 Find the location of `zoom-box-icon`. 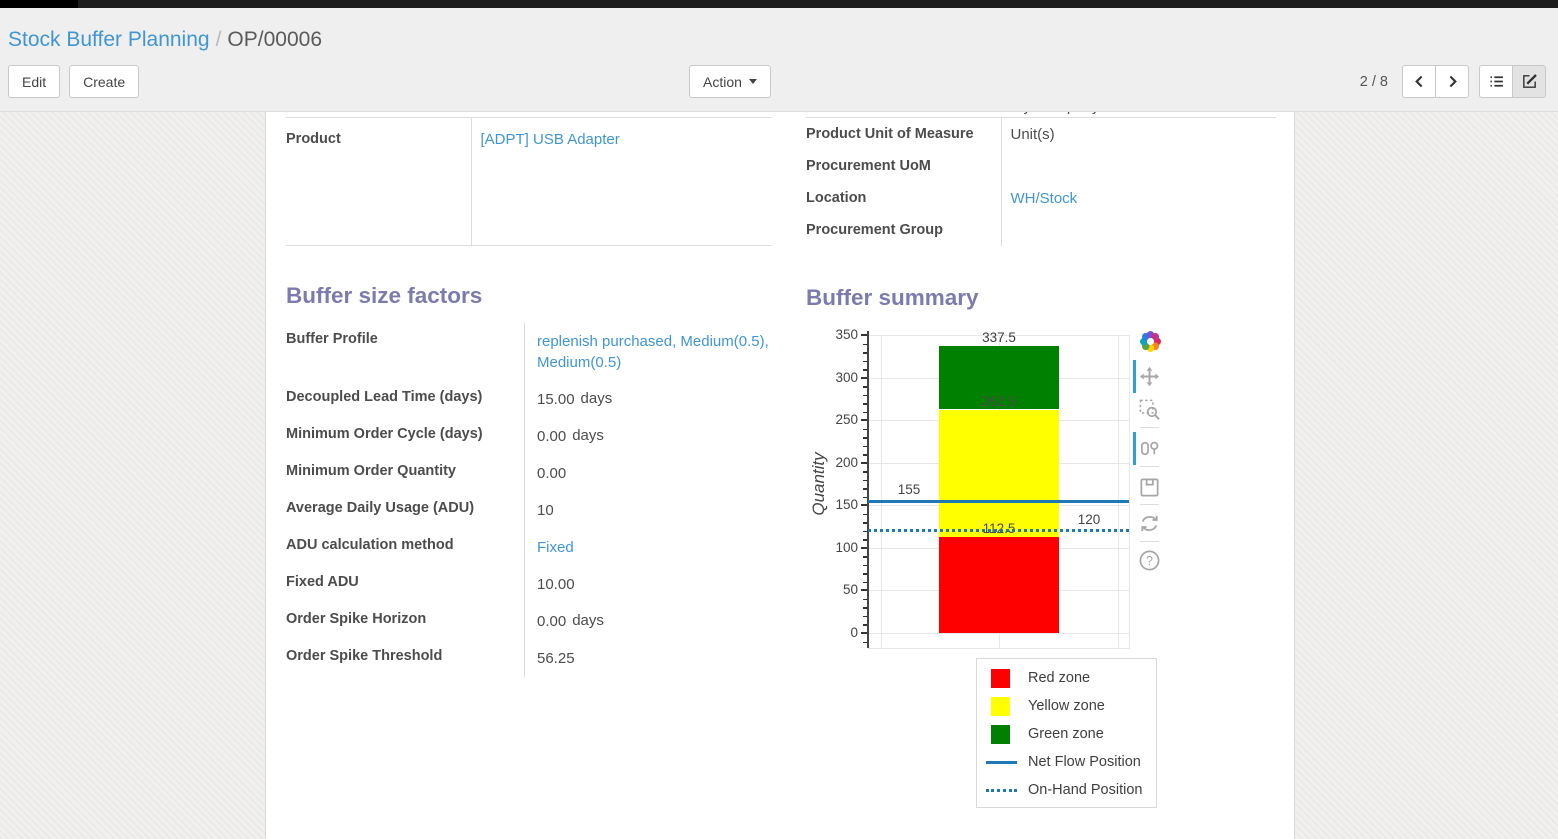

zoom-box-icon is located at coordinates (1149, 409).